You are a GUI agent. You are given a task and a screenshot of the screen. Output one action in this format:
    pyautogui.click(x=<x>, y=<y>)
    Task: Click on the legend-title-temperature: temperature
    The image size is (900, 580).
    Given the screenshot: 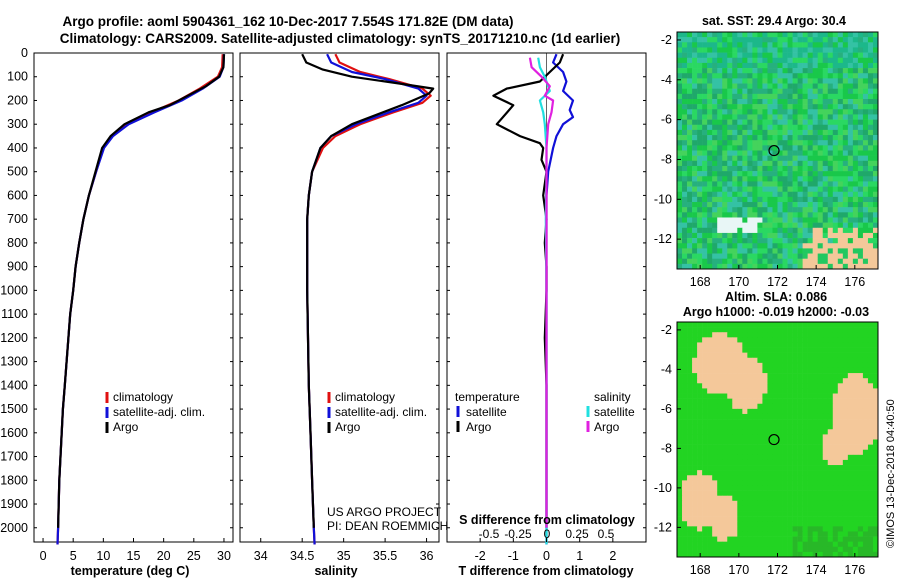 What is the action you would take?
    pyautogui.click(x=487, y=397)
    